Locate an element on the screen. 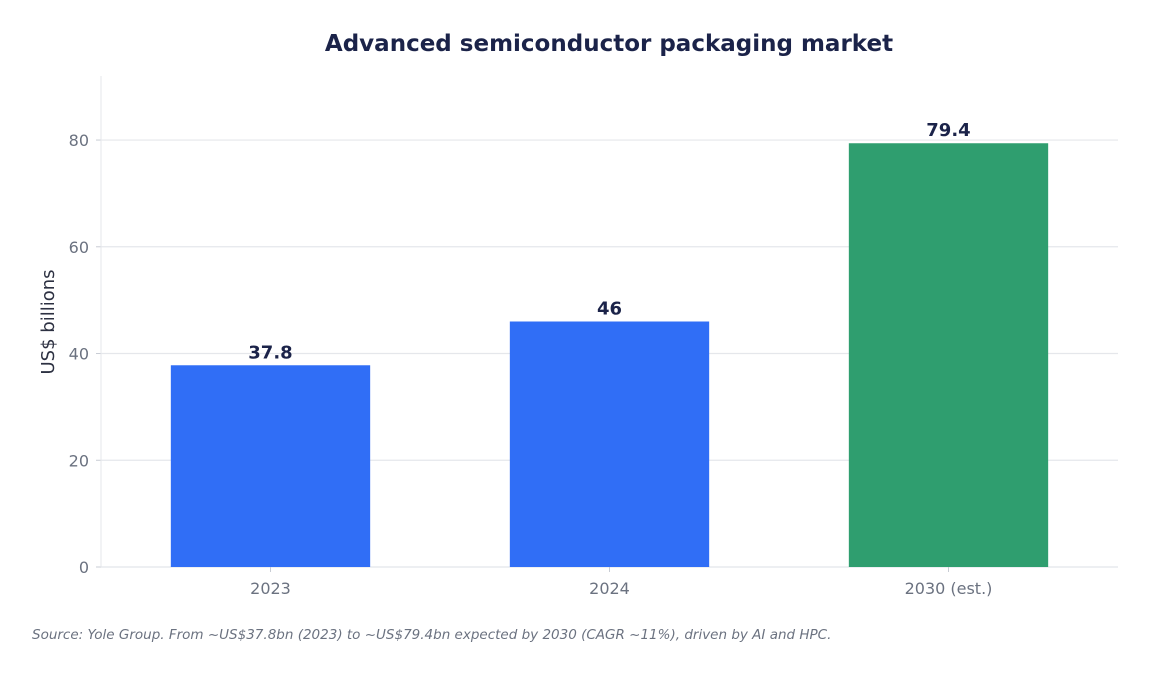 The height and width of the screenshot is (675, 1150). x-tick-labels: 2023 2024 2030 (est.) is located at coordinates (621, 588).